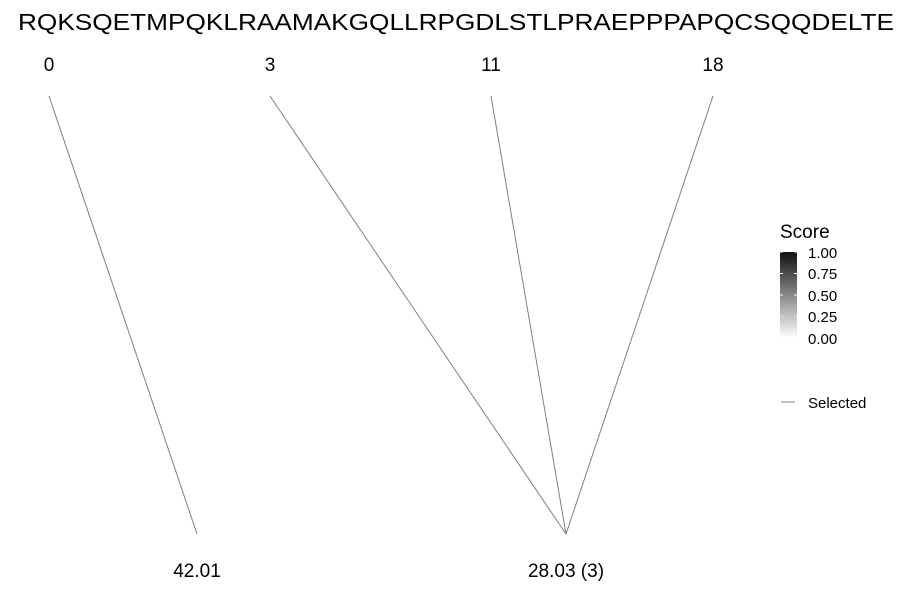  What do you see at coordinates (822, 253) in the screenshot?
I see `score-tick-label: 1.00` at bounding box center [822, 253].